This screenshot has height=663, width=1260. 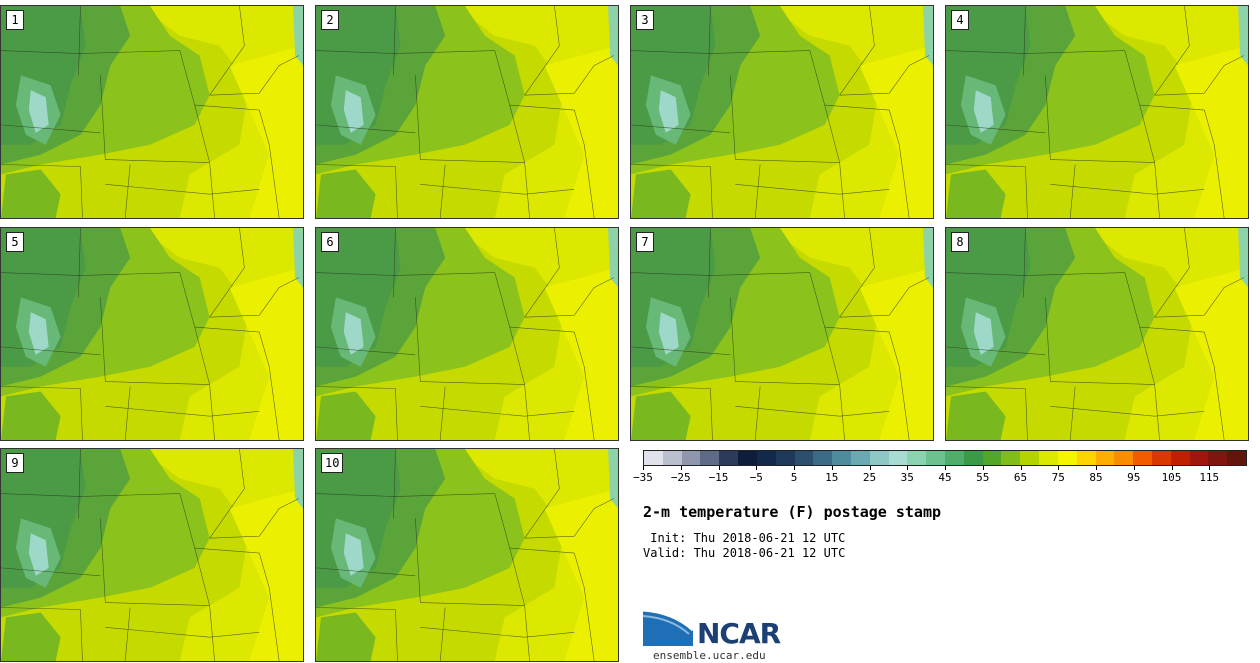 What do you see at coordinates (330, 242) in the screenshot?
I see `member-number-label: 6` at bounding box center [330, 242].